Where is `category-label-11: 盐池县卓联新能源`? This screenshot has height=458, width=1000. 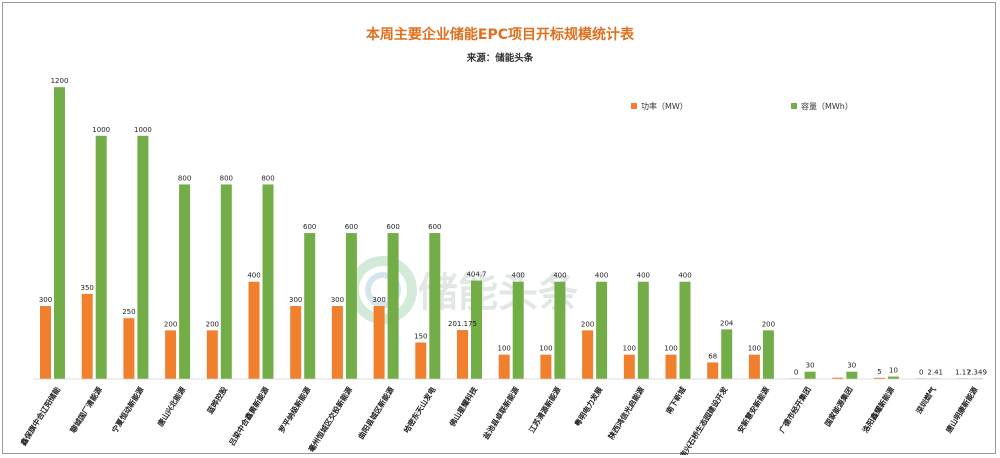
category-label-11: 盐池县卓联新能源 is located at coordinates (501, 412).